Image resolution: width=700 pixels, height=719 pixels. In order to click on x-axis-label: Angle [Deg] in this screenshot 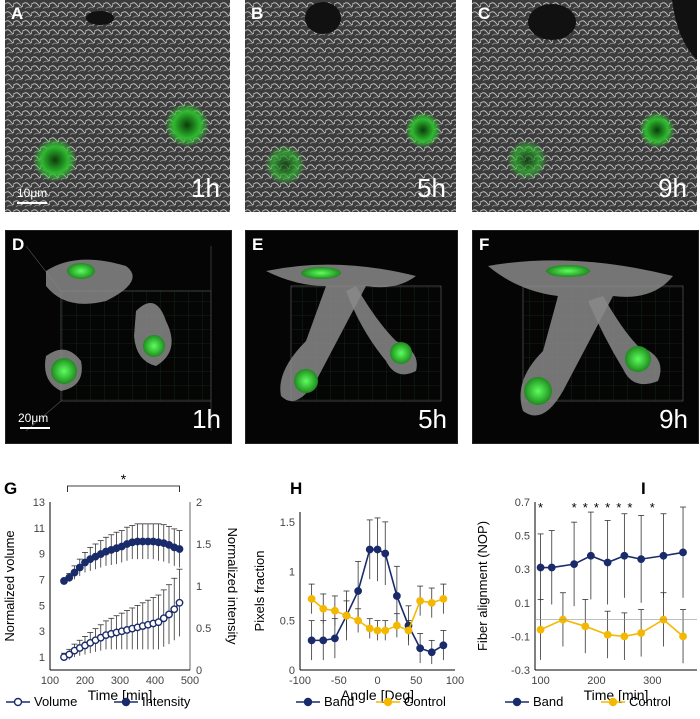, I will do `click(377, 695)`.